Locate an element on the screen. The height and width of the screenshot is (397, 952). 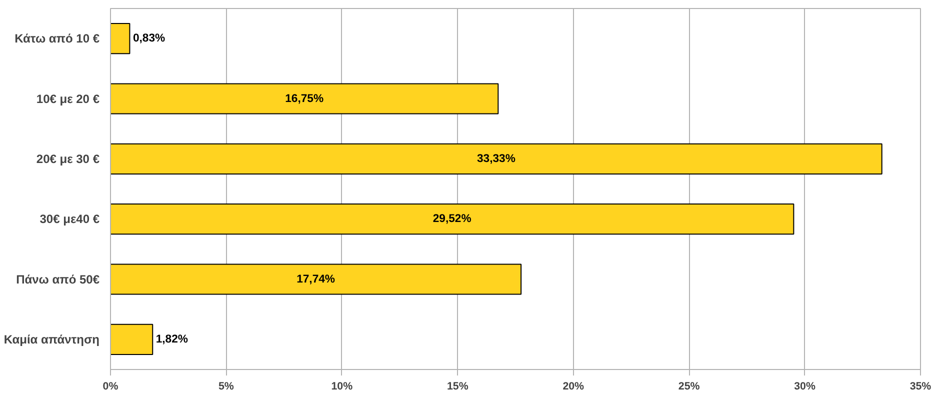
y-tick-label: 20€ με 30 € is located at coordinates (68, 159).